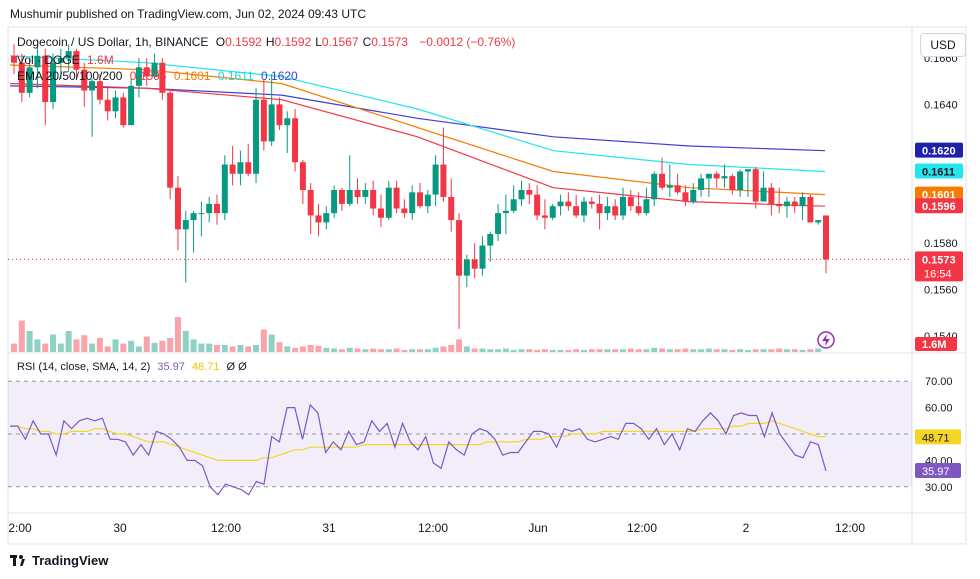 This screenshot has width=980, height=579. I want to click on ema200-value: 0.1620, so click(279, 76).